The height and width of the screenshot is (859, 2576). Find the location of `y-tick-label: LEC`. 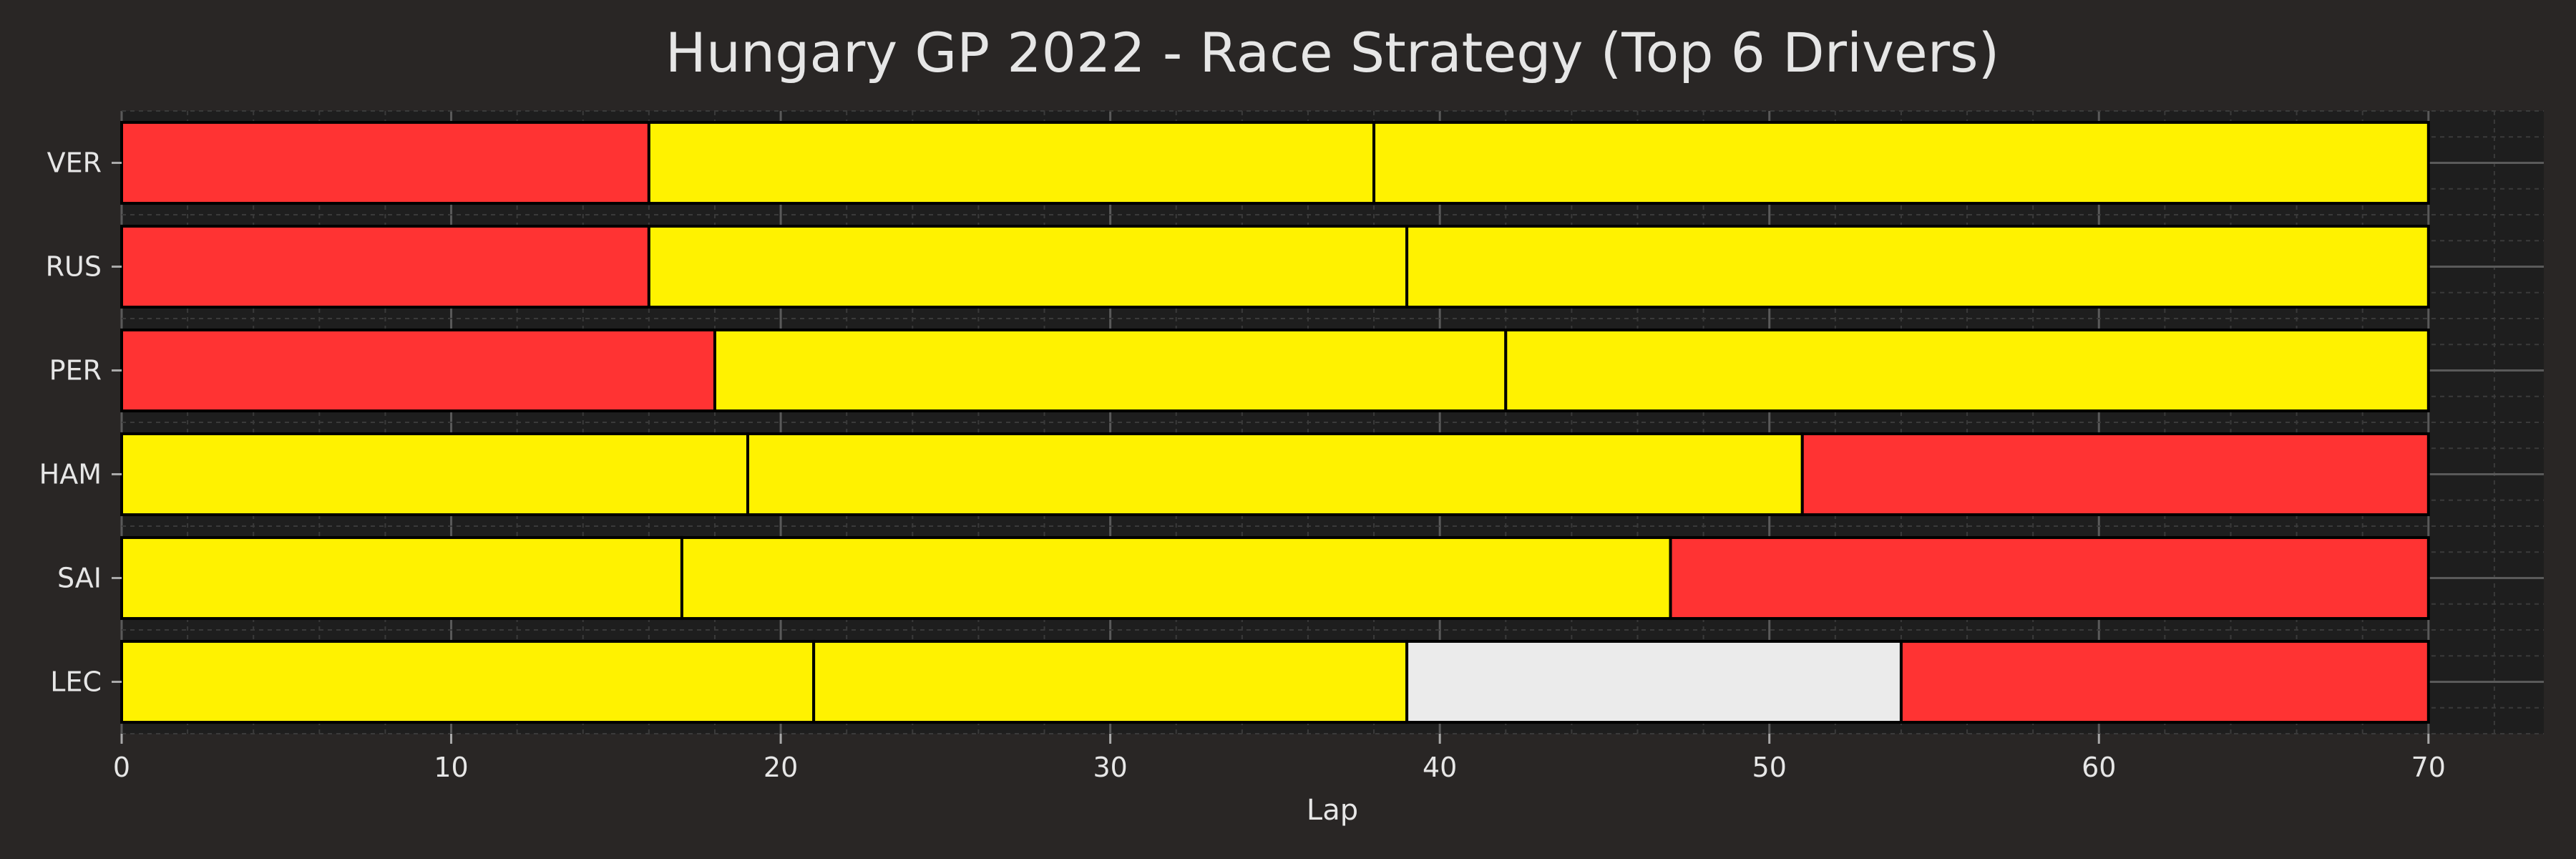

y-tick-label: LEC is located at coordinates (76, 682).